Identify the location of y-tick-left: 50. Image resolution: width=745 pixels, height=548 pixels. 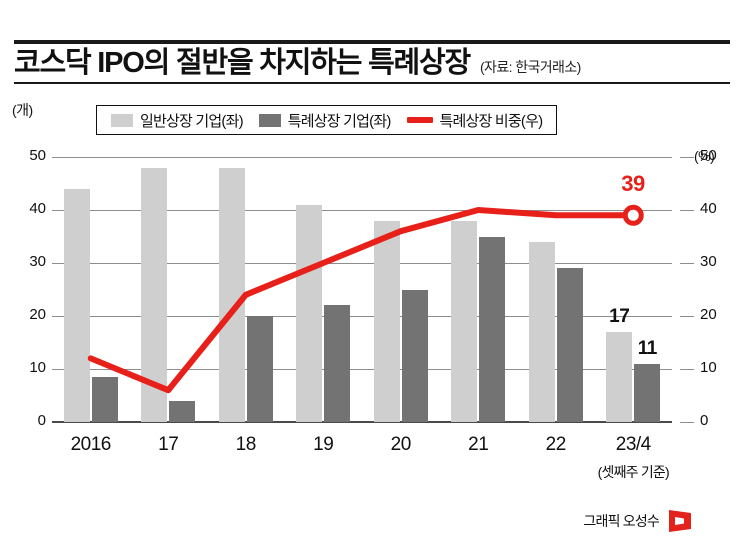
(37, 155).